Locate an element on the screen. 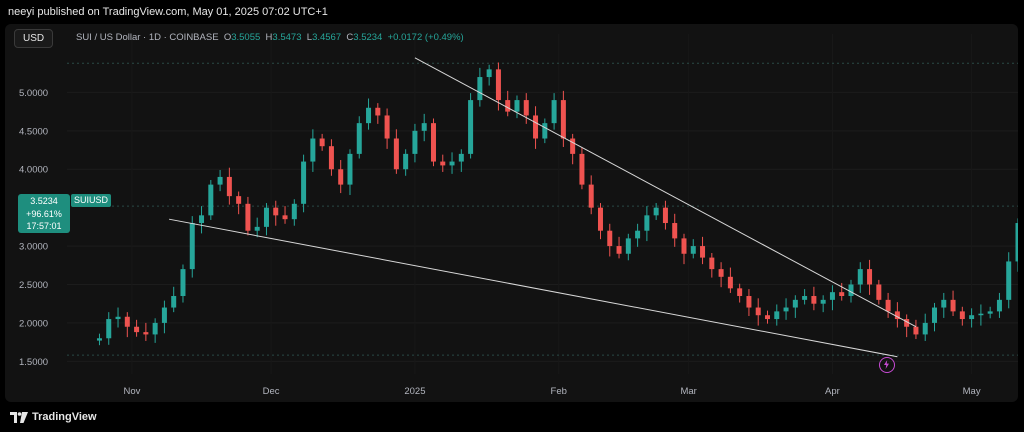 The width and height of the screenshot is (1024, 432). legend-open-key: O is located at coordinates (227, 37).